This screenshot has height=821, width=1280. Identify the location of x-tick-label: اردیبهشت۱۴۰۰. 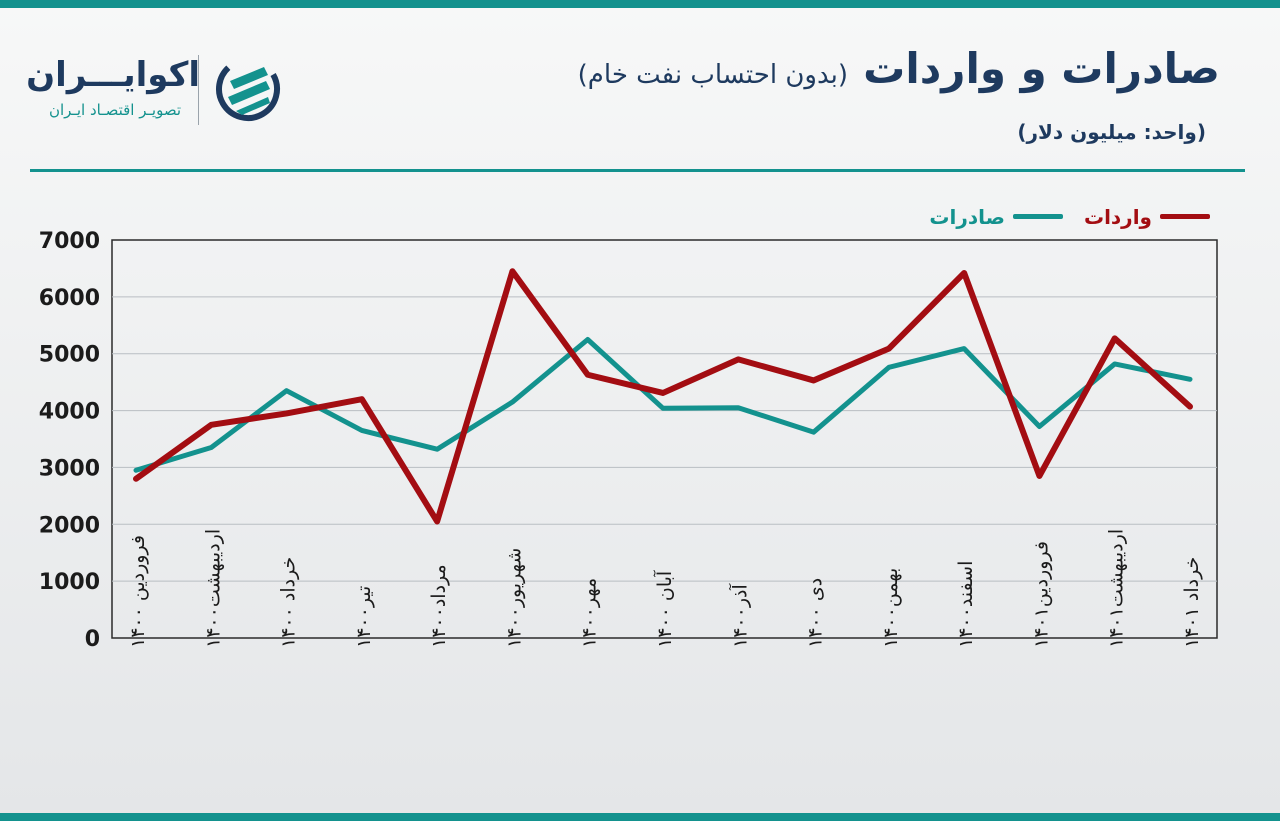
(213, 588).